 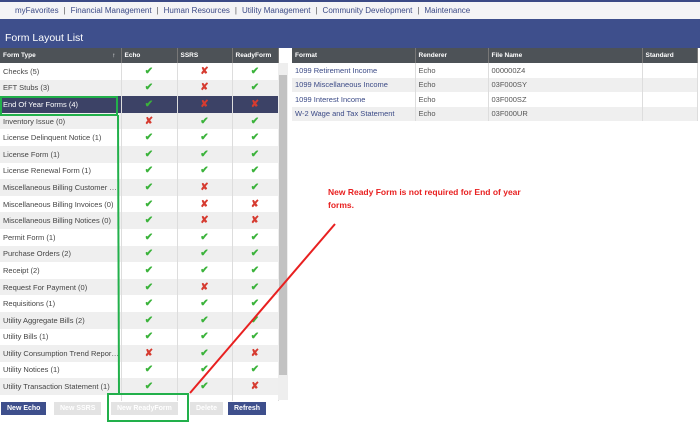 I want to click on col-standard: Standard, so click(x=670, y=55).